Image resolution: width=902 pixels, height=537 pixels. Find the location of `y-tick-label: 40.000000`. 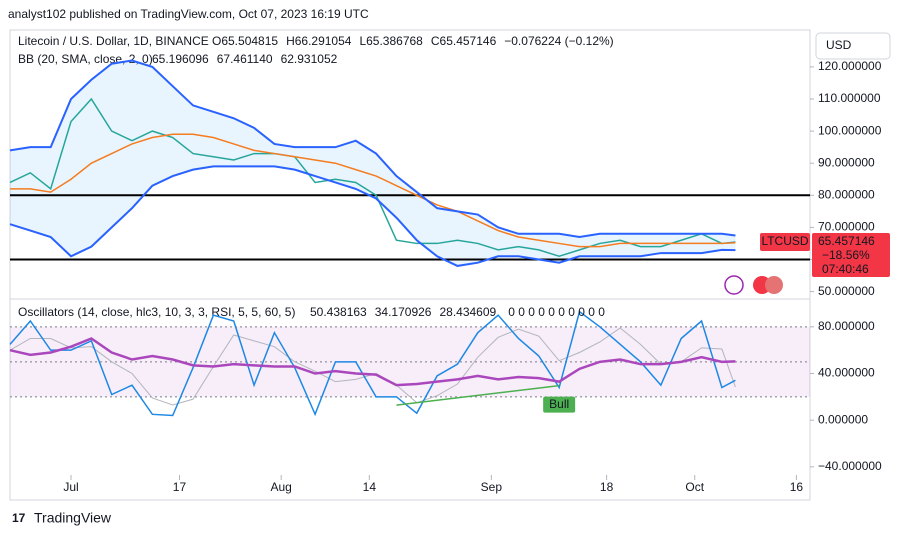

y-tick-label: 40.000000 is located at coordinates (846, 373).